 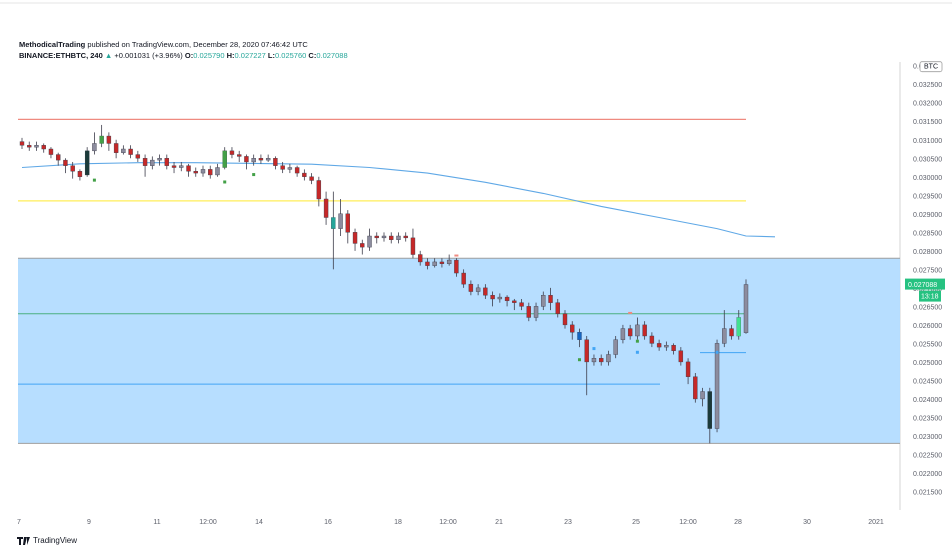 What do you see at coordinates (927, 178) in the screenshot?
I see `price-tick-label: 0.030000` at bounding box center [927, 178].